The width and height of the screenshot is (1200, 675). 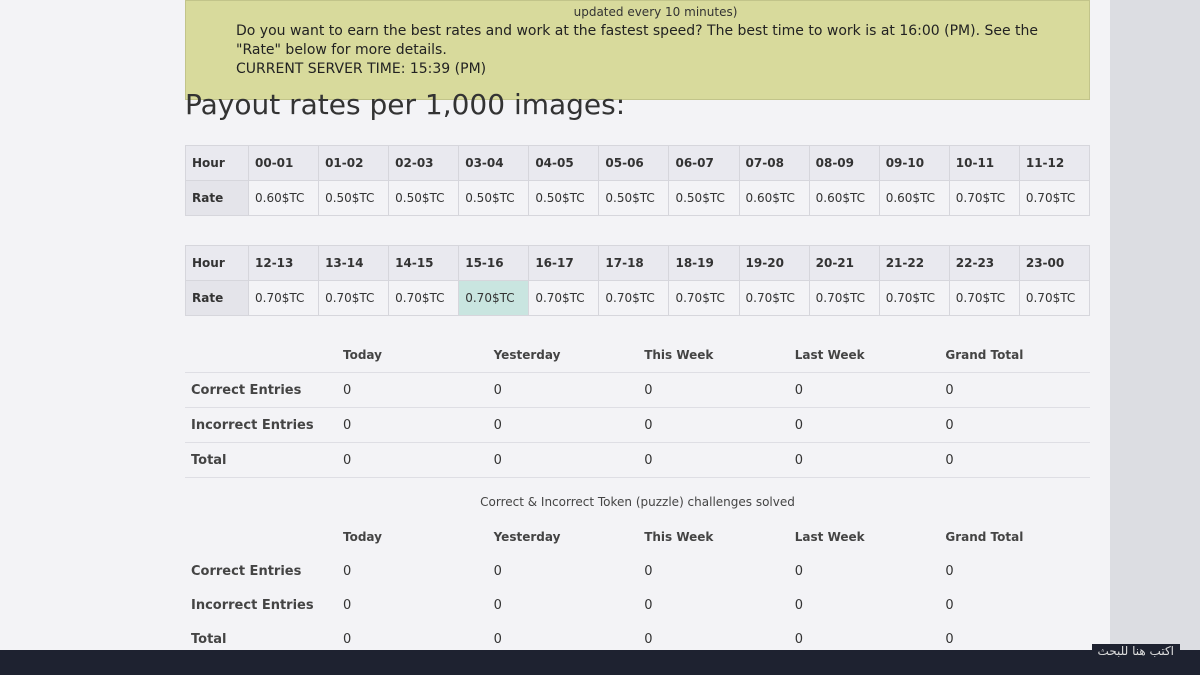 What do you see at coordinates (209, 639) in the screenshot?
I see `row-label: Total` at bounding box center [209, 639].